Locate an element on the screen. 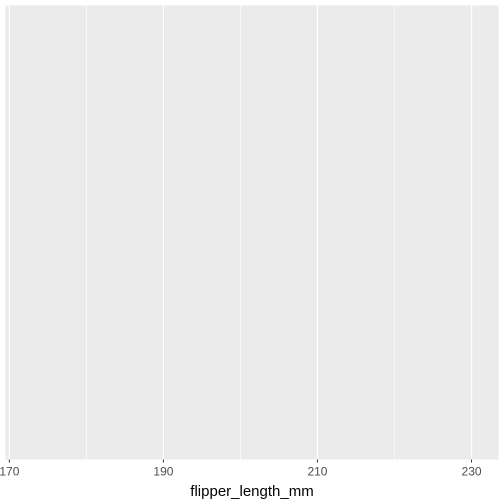  x-axis-tick-labels: 170 190 210 230 is located at coordinates (241, 472).